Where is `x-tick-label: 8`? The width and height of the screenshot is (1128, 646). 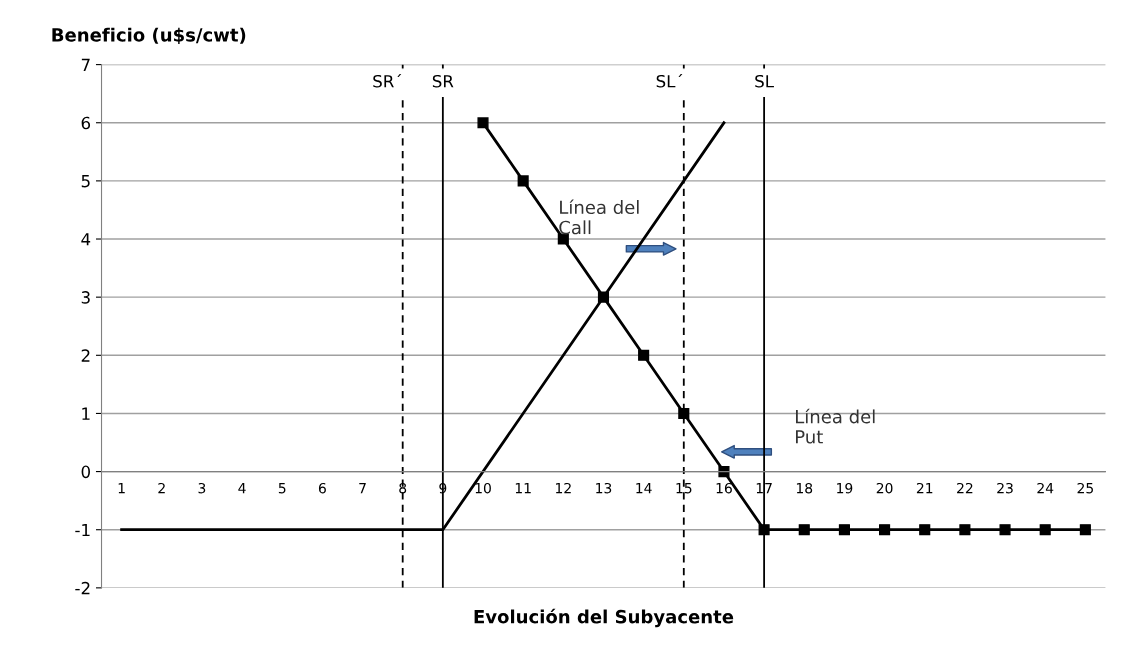
x-tick-label: 8 is located at coordinates (403, 488).